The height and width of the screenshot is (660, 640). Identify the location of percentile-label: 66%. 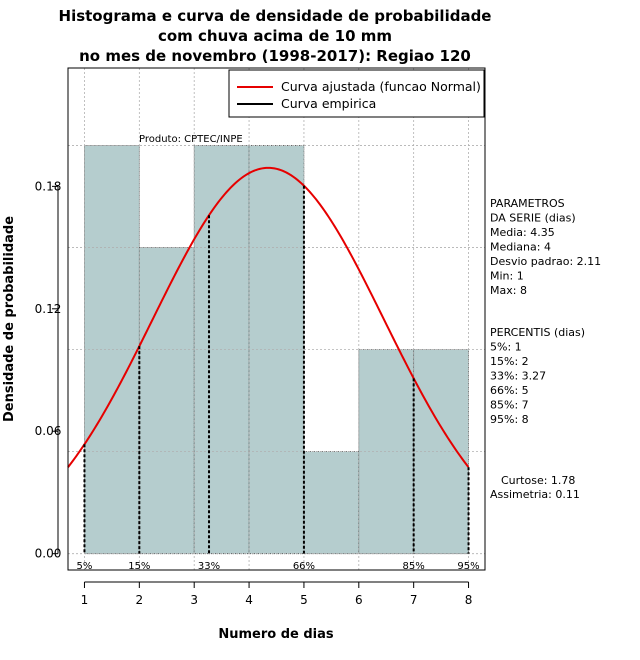
(304, 566).